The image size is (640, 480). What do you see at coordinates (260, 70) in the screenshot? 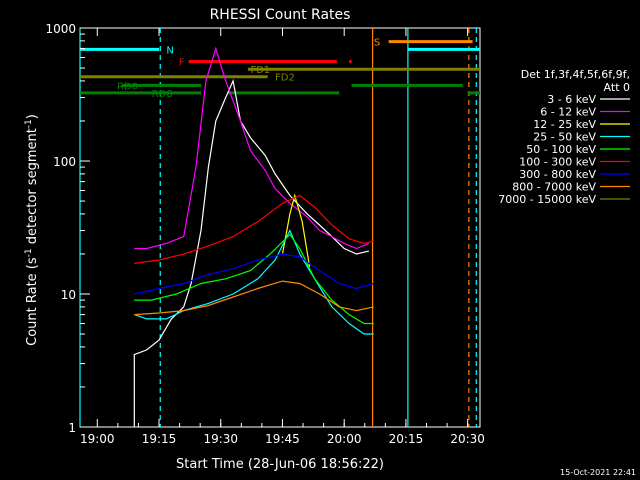
I see `segment-label-fd1: FD1` at bounding box center [260, 70].